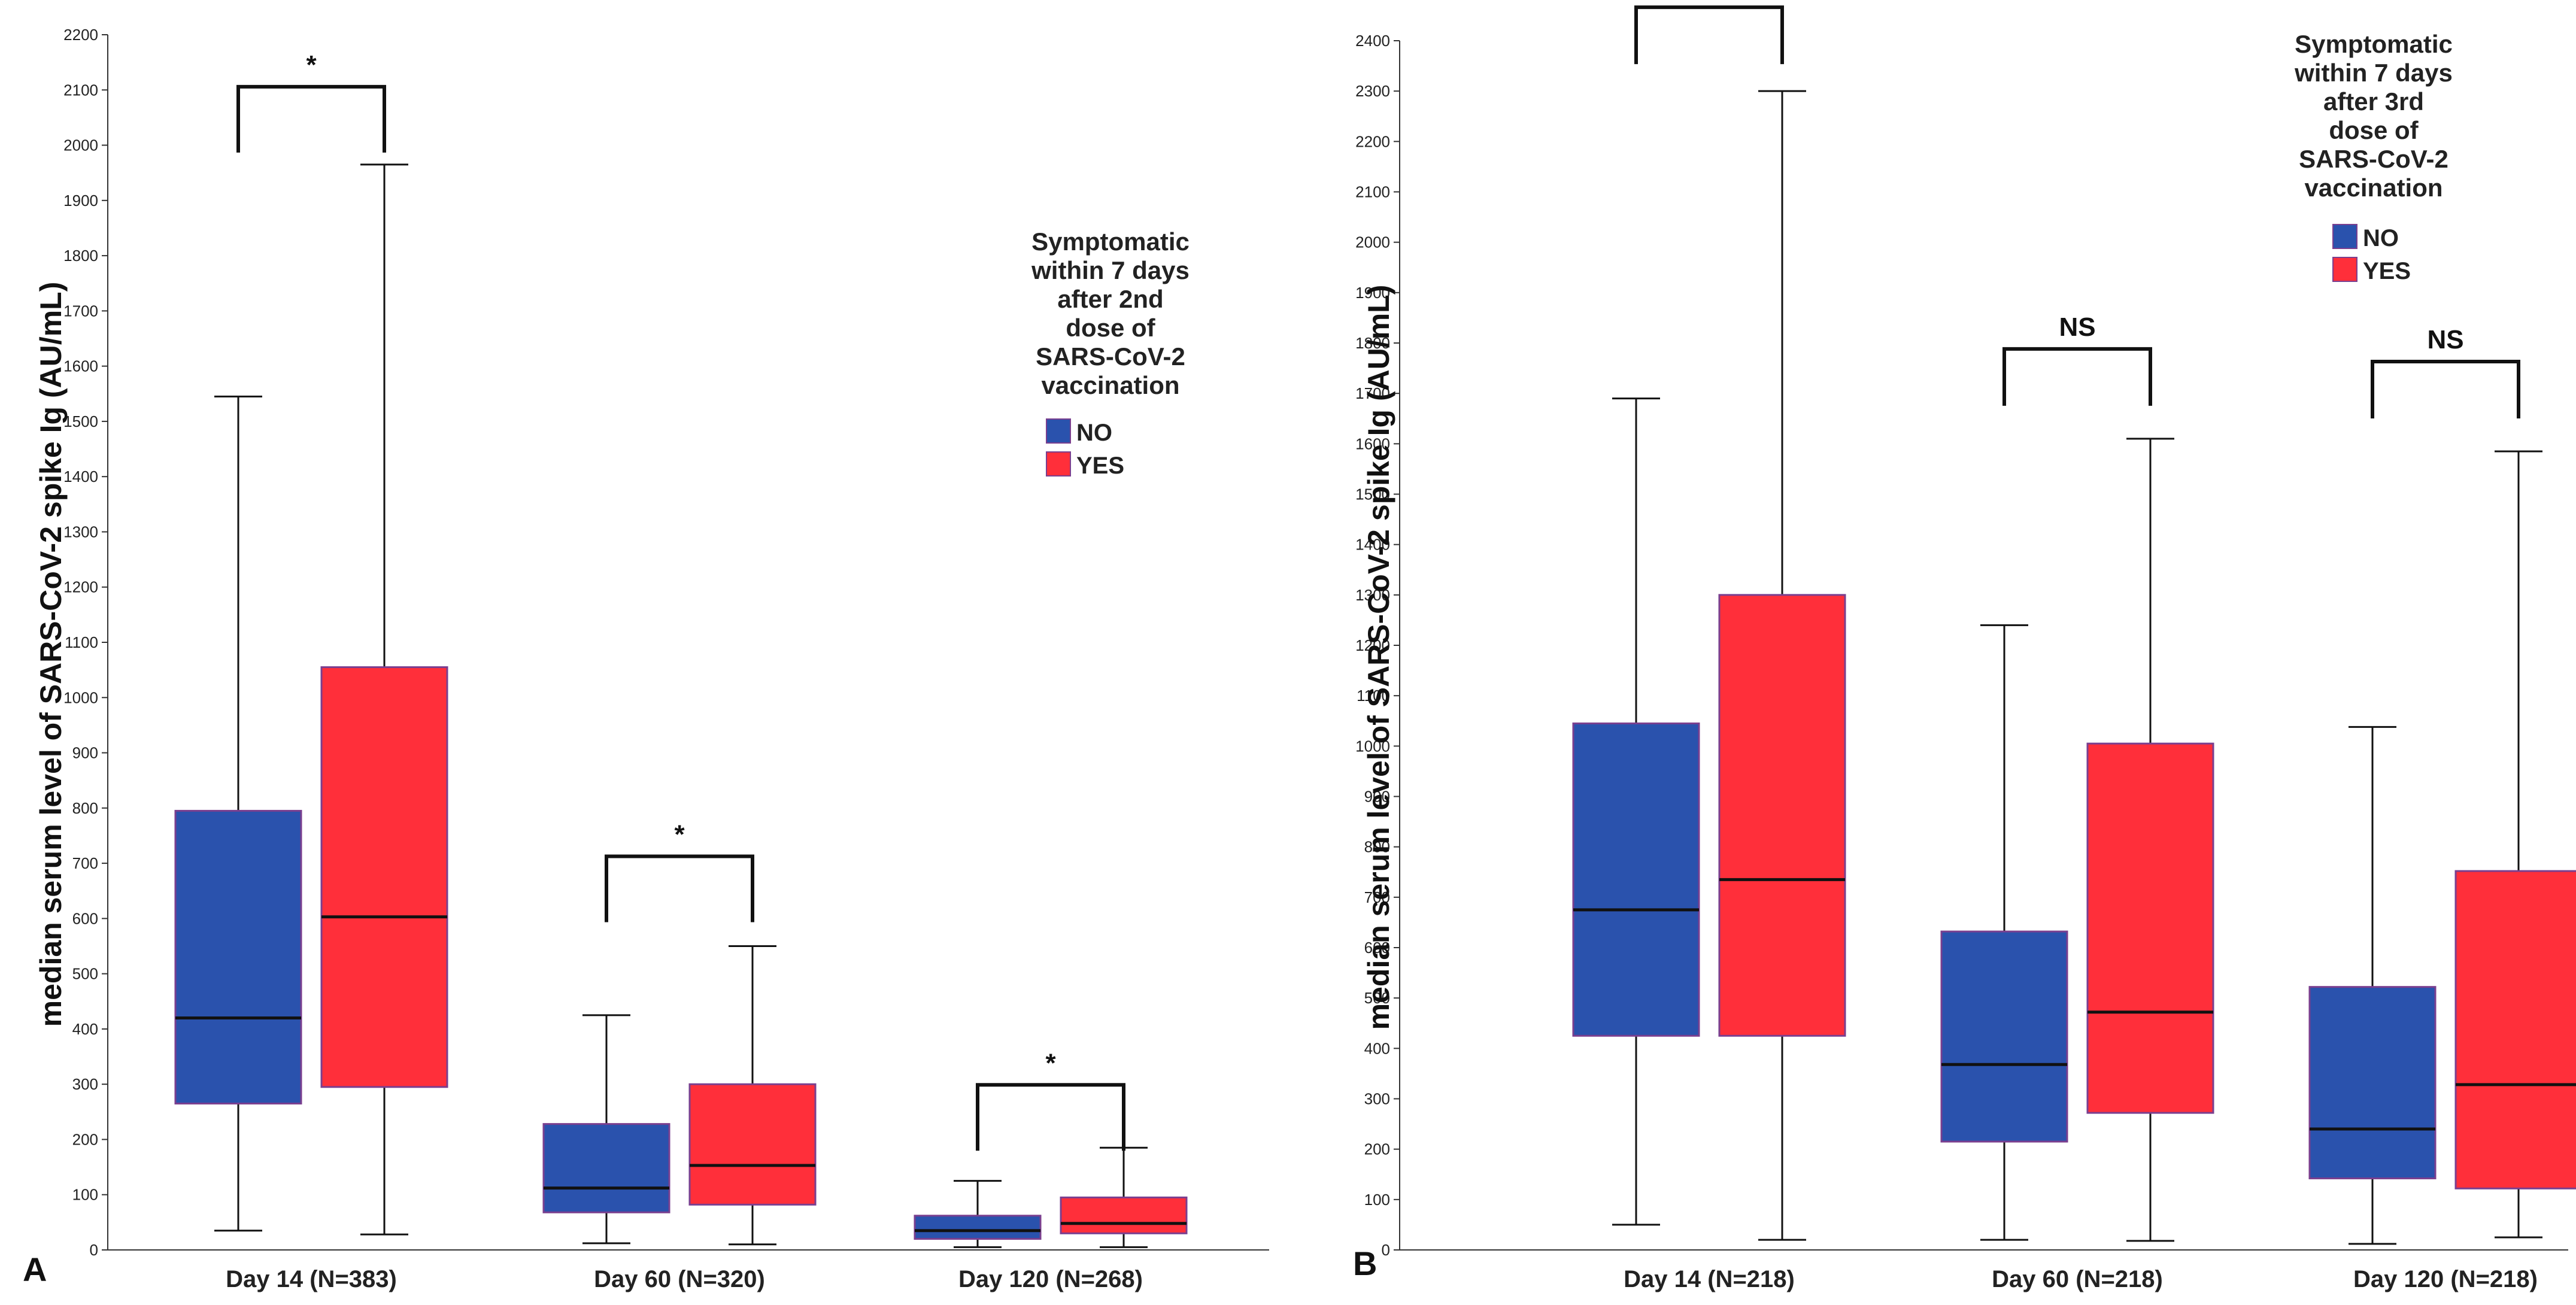 This screenshot has width=2576, height=1305. I want to click on panel-letter: B, so click(1365, 1264).